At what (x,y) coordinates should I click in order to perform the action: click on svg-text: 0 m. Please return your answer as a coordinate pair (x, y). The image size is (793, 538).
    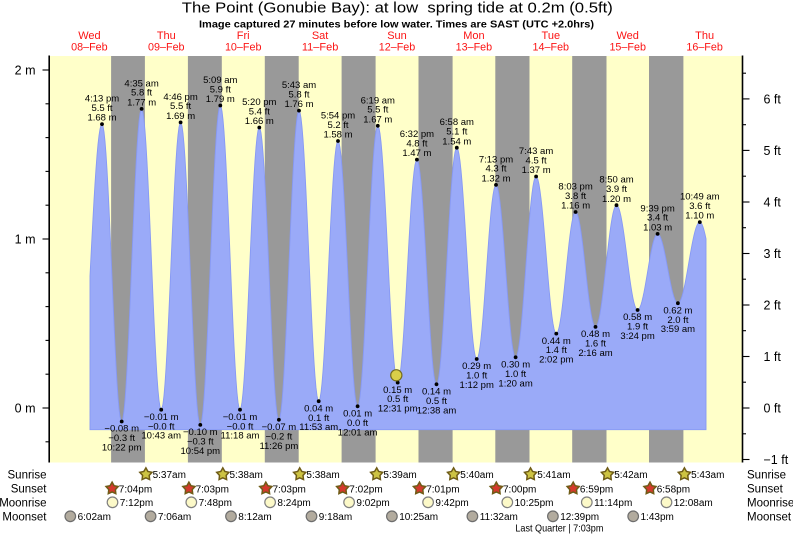
    Looking at the image, I should click on (25, 409).